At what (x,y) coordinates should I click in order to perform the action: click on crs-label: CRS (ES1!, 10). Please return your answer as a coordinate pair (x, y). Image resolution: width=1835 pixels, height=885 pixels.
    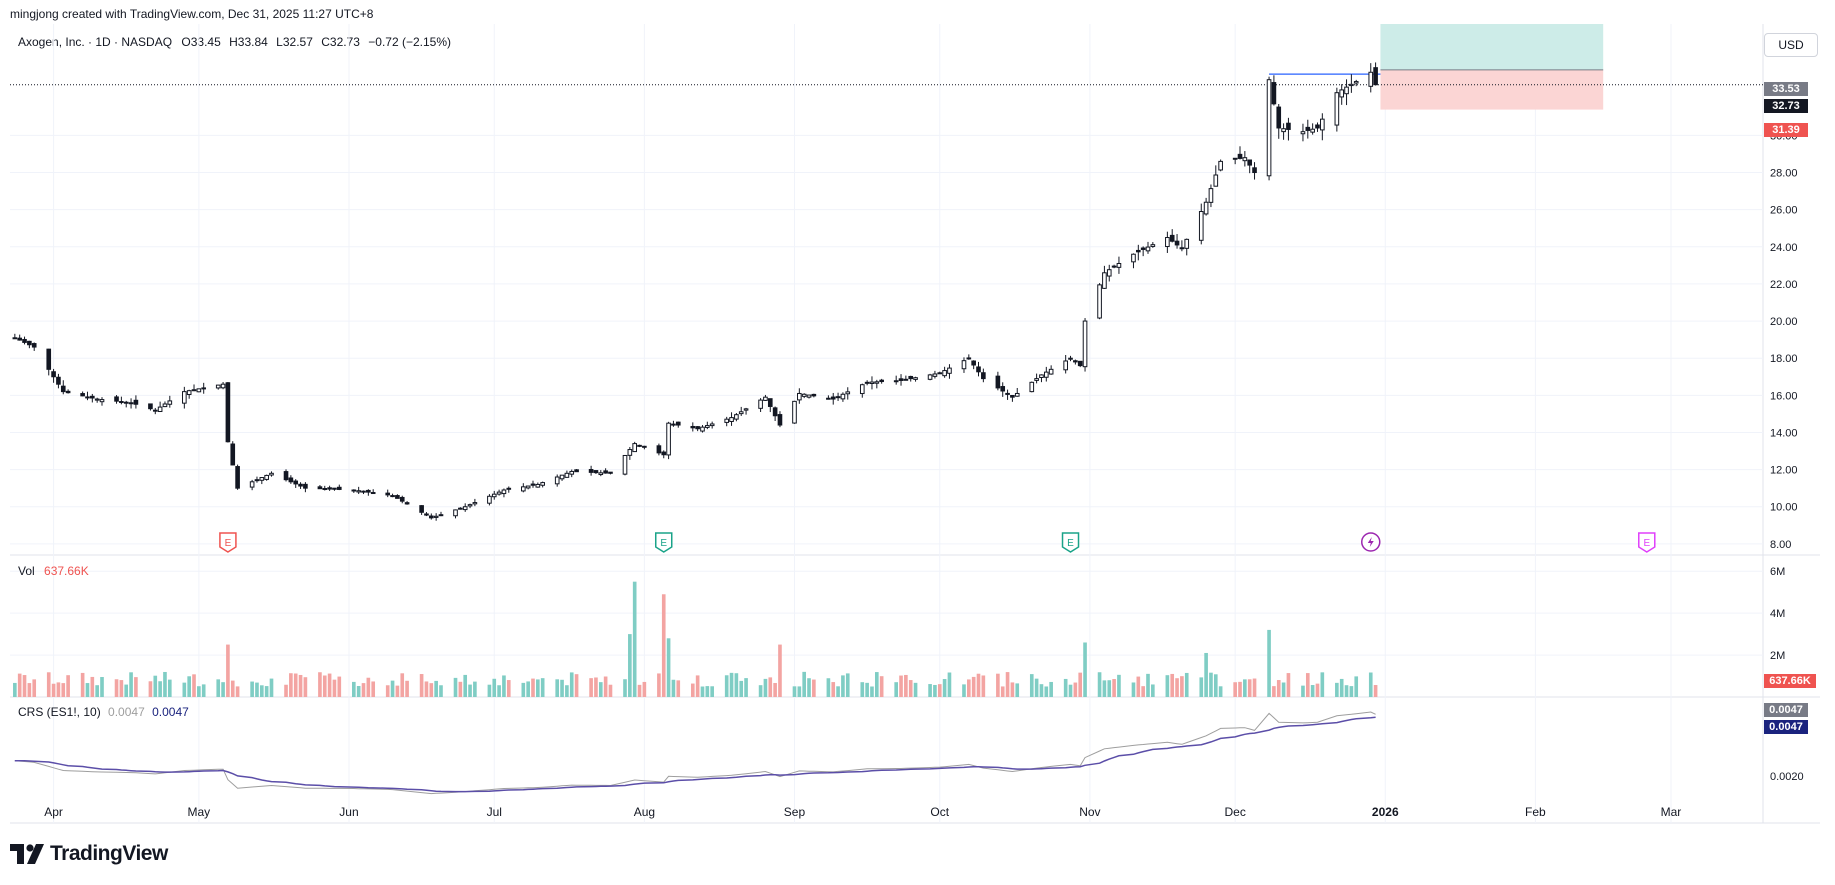
    Looking at the image, I should click on (59, 712).